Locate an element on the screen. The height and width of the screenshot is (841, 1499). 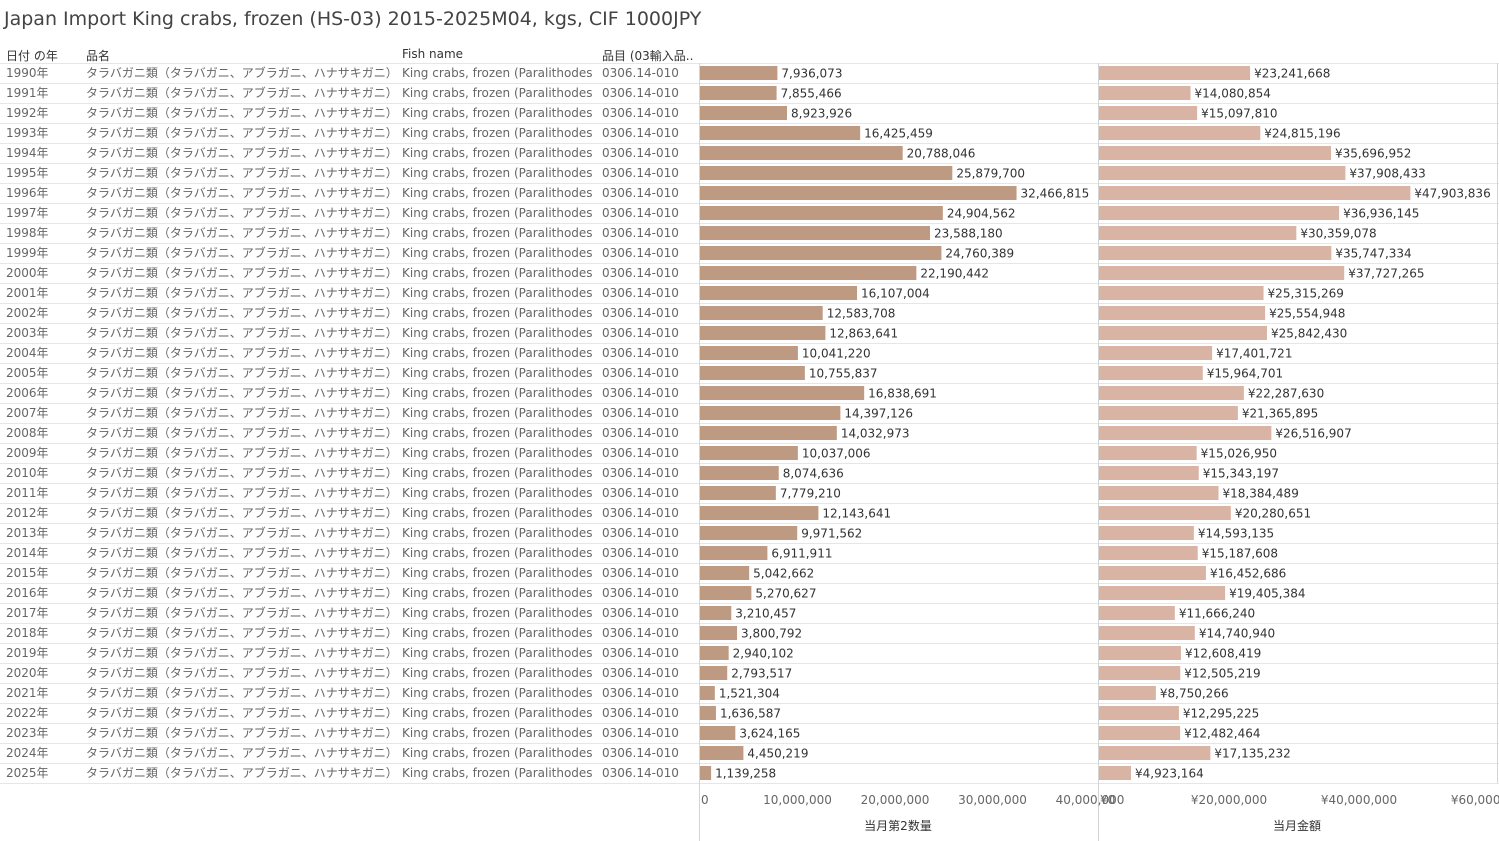
year-cell: 2000年 is located at coordinates (27, 273).